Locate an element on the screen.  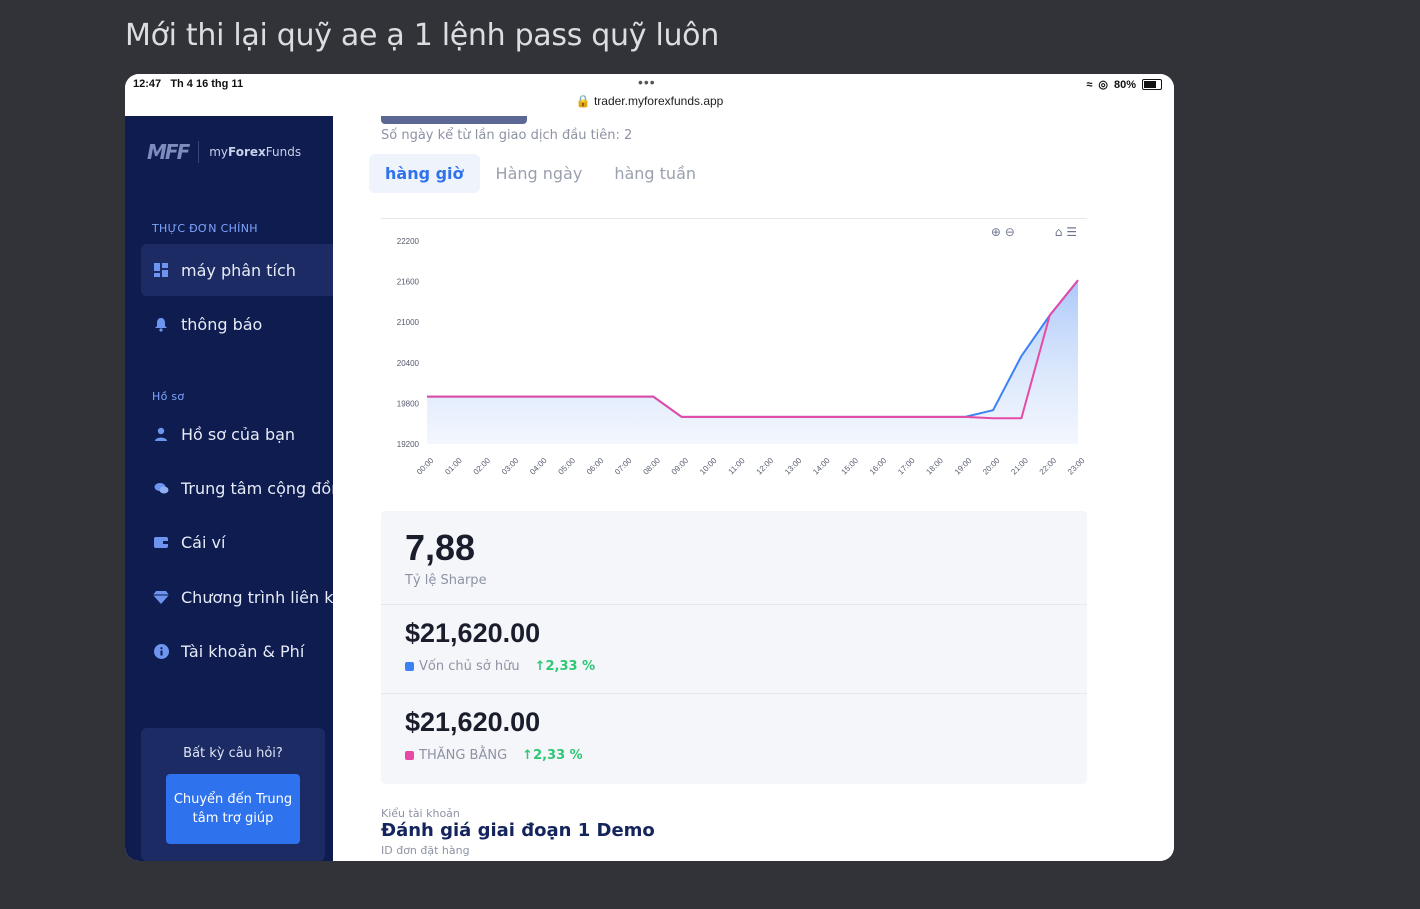
x-tick-label: 03:00 is located at coordinates (510, 466).